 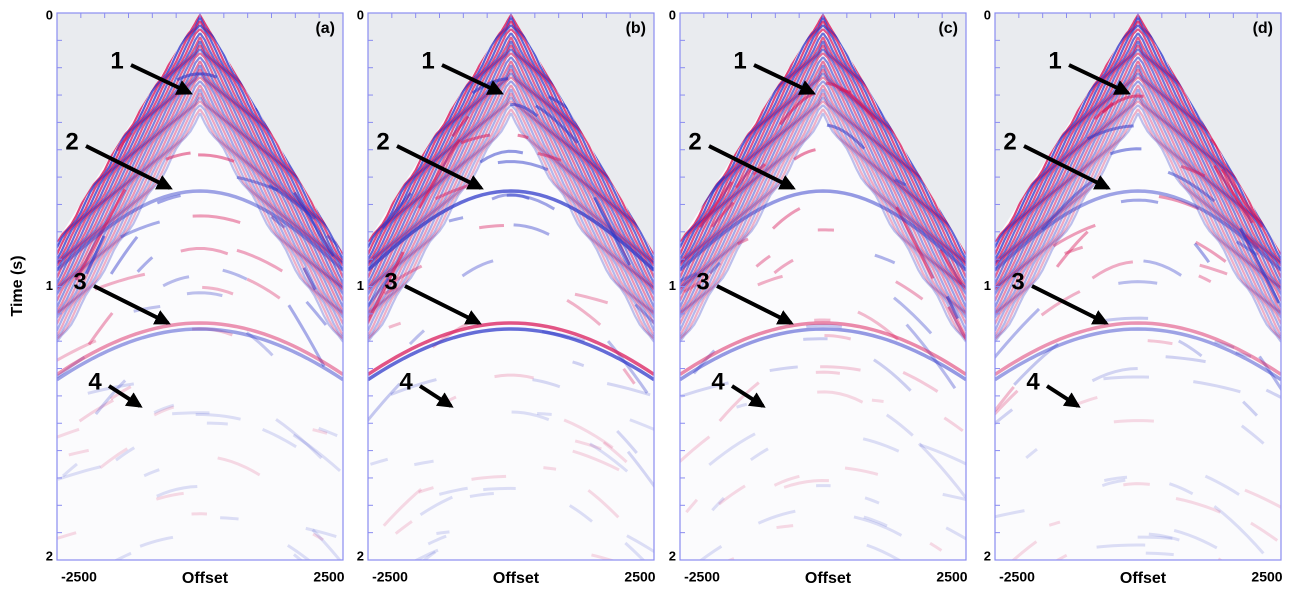 I want to click on panel-label: (c), so click(x=948, y=28).